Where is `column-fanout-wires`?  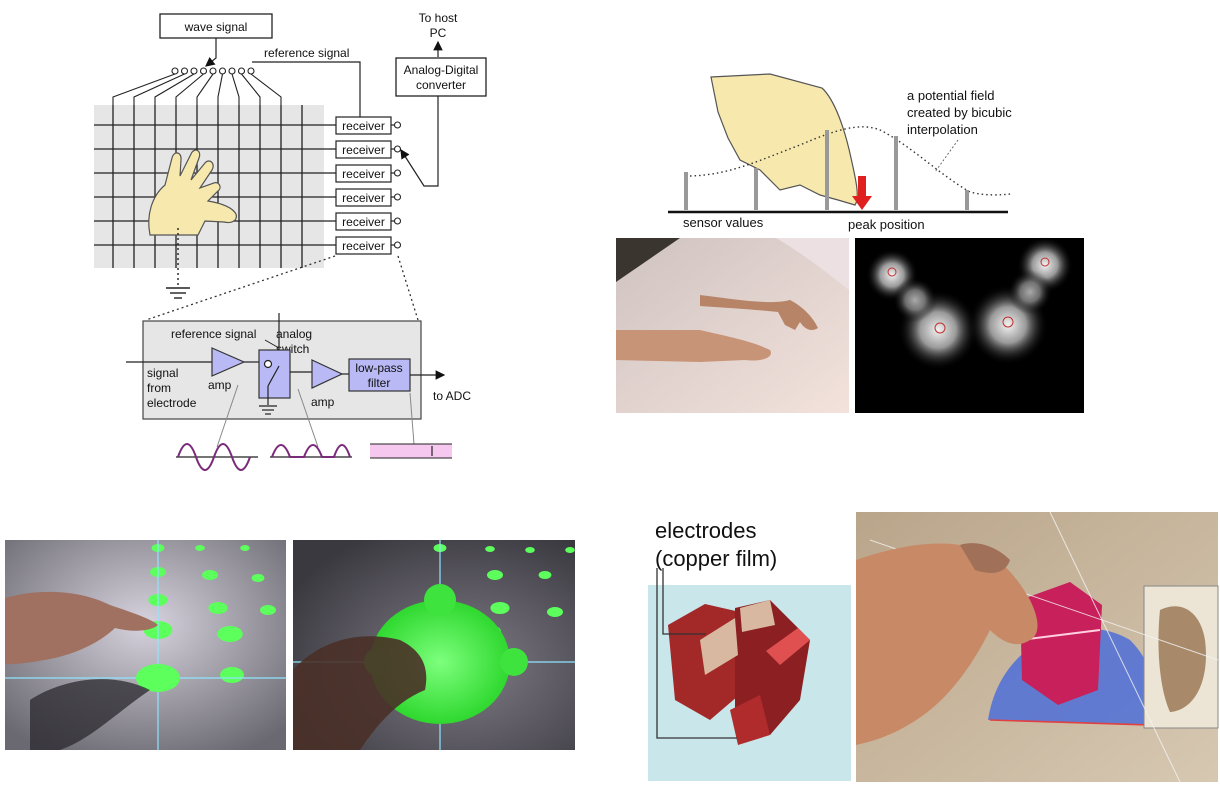 column-fanout-wires is located at coordinates (197, 89).